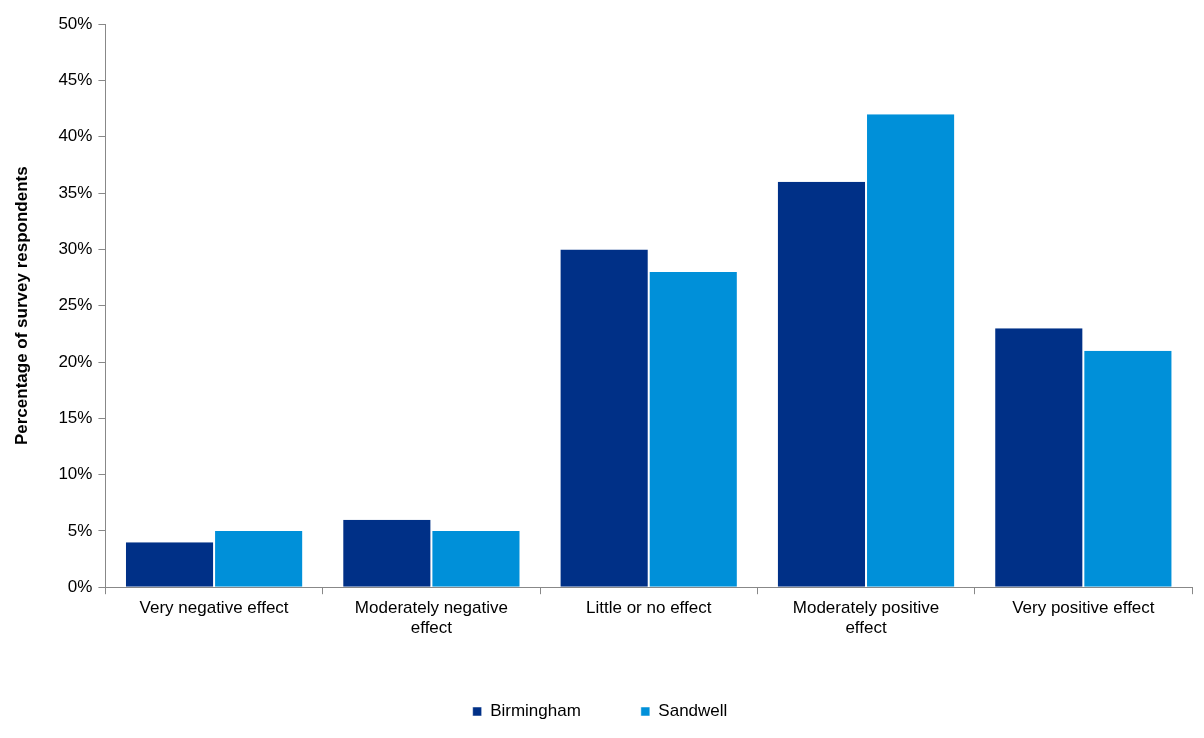  Describe the element at coordinates (649, 608) in the screenshot. I see `x-tick-label: Little or no effect` at that location.